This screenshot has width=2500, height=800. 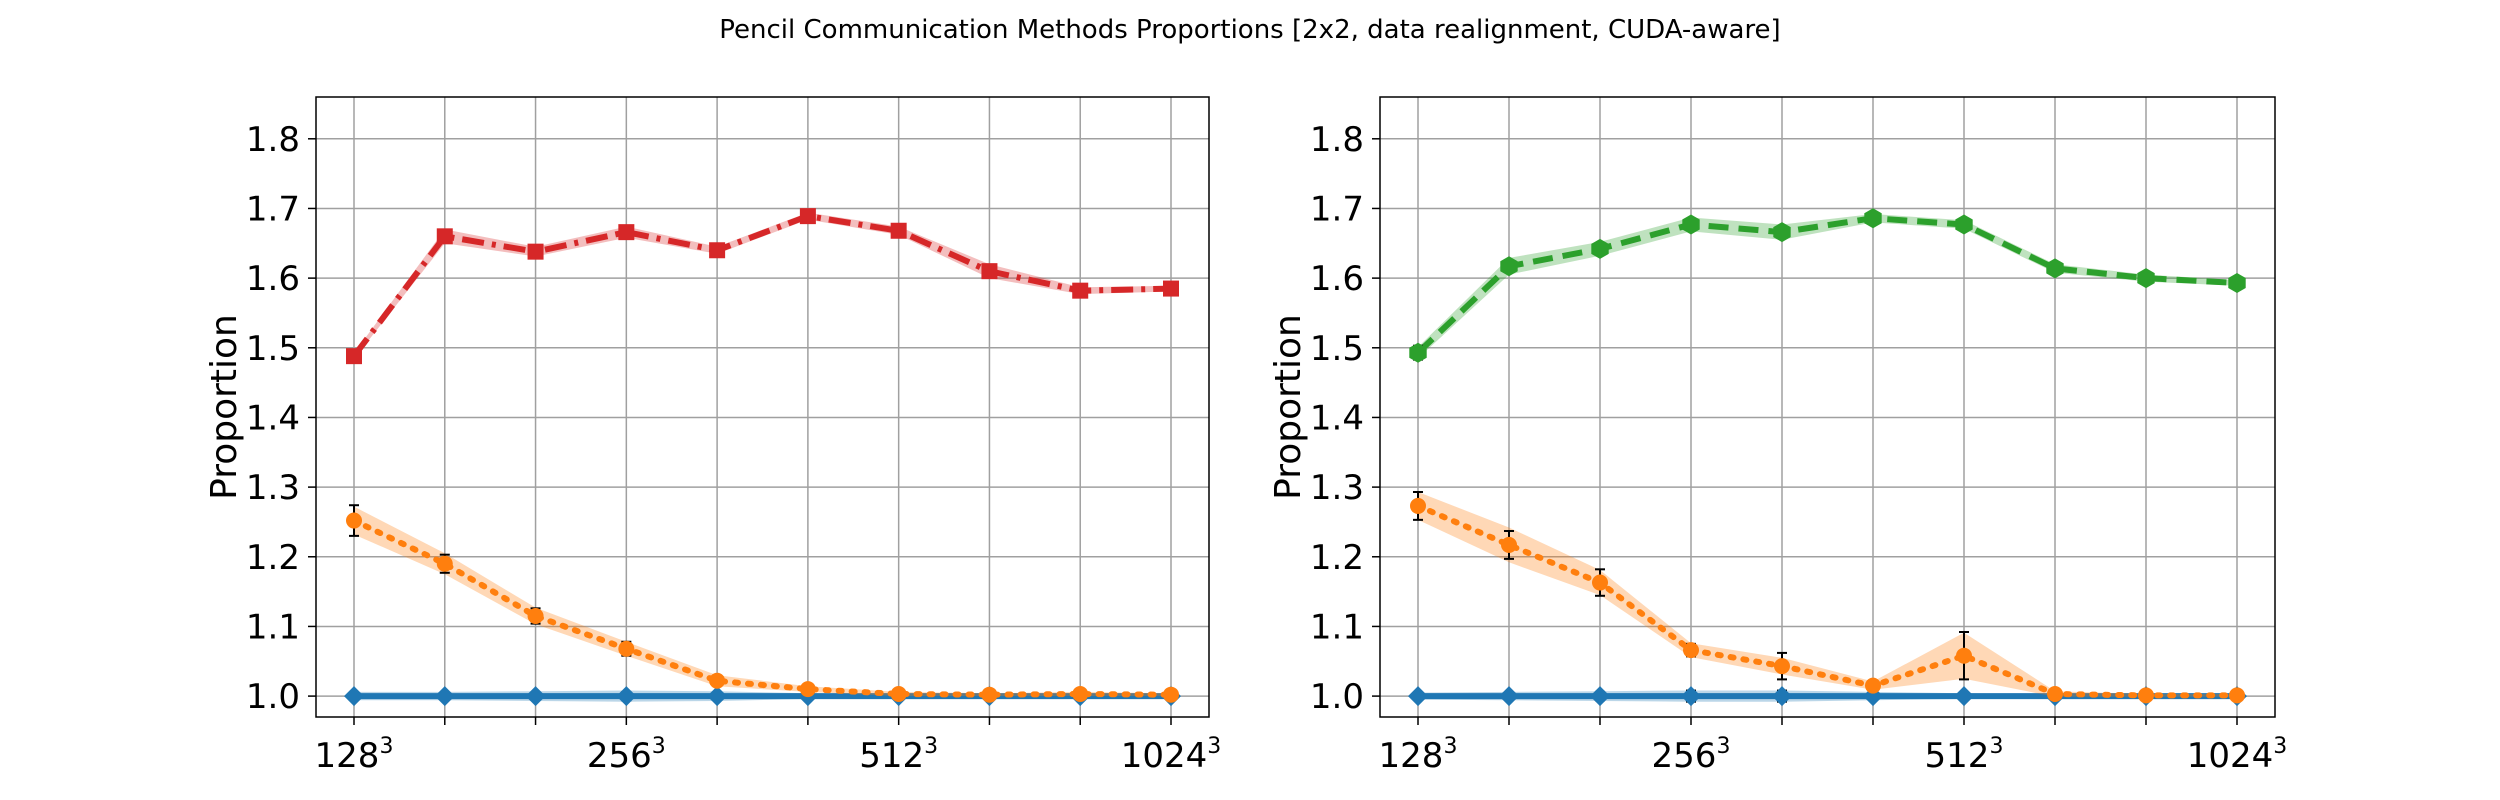 I want to click on x-tick-label: 5123, so click(x=898, y=755).